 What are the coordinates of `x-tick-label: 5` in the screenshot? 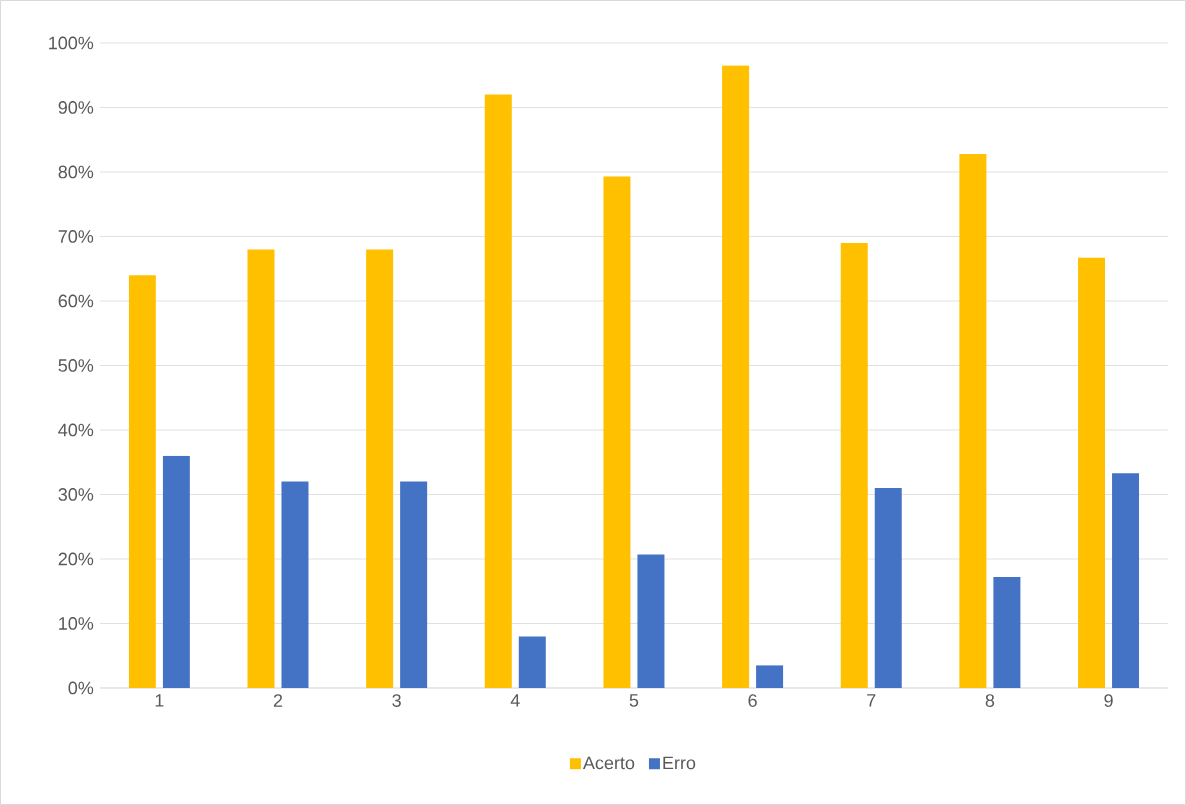 It's located at (634, 700).